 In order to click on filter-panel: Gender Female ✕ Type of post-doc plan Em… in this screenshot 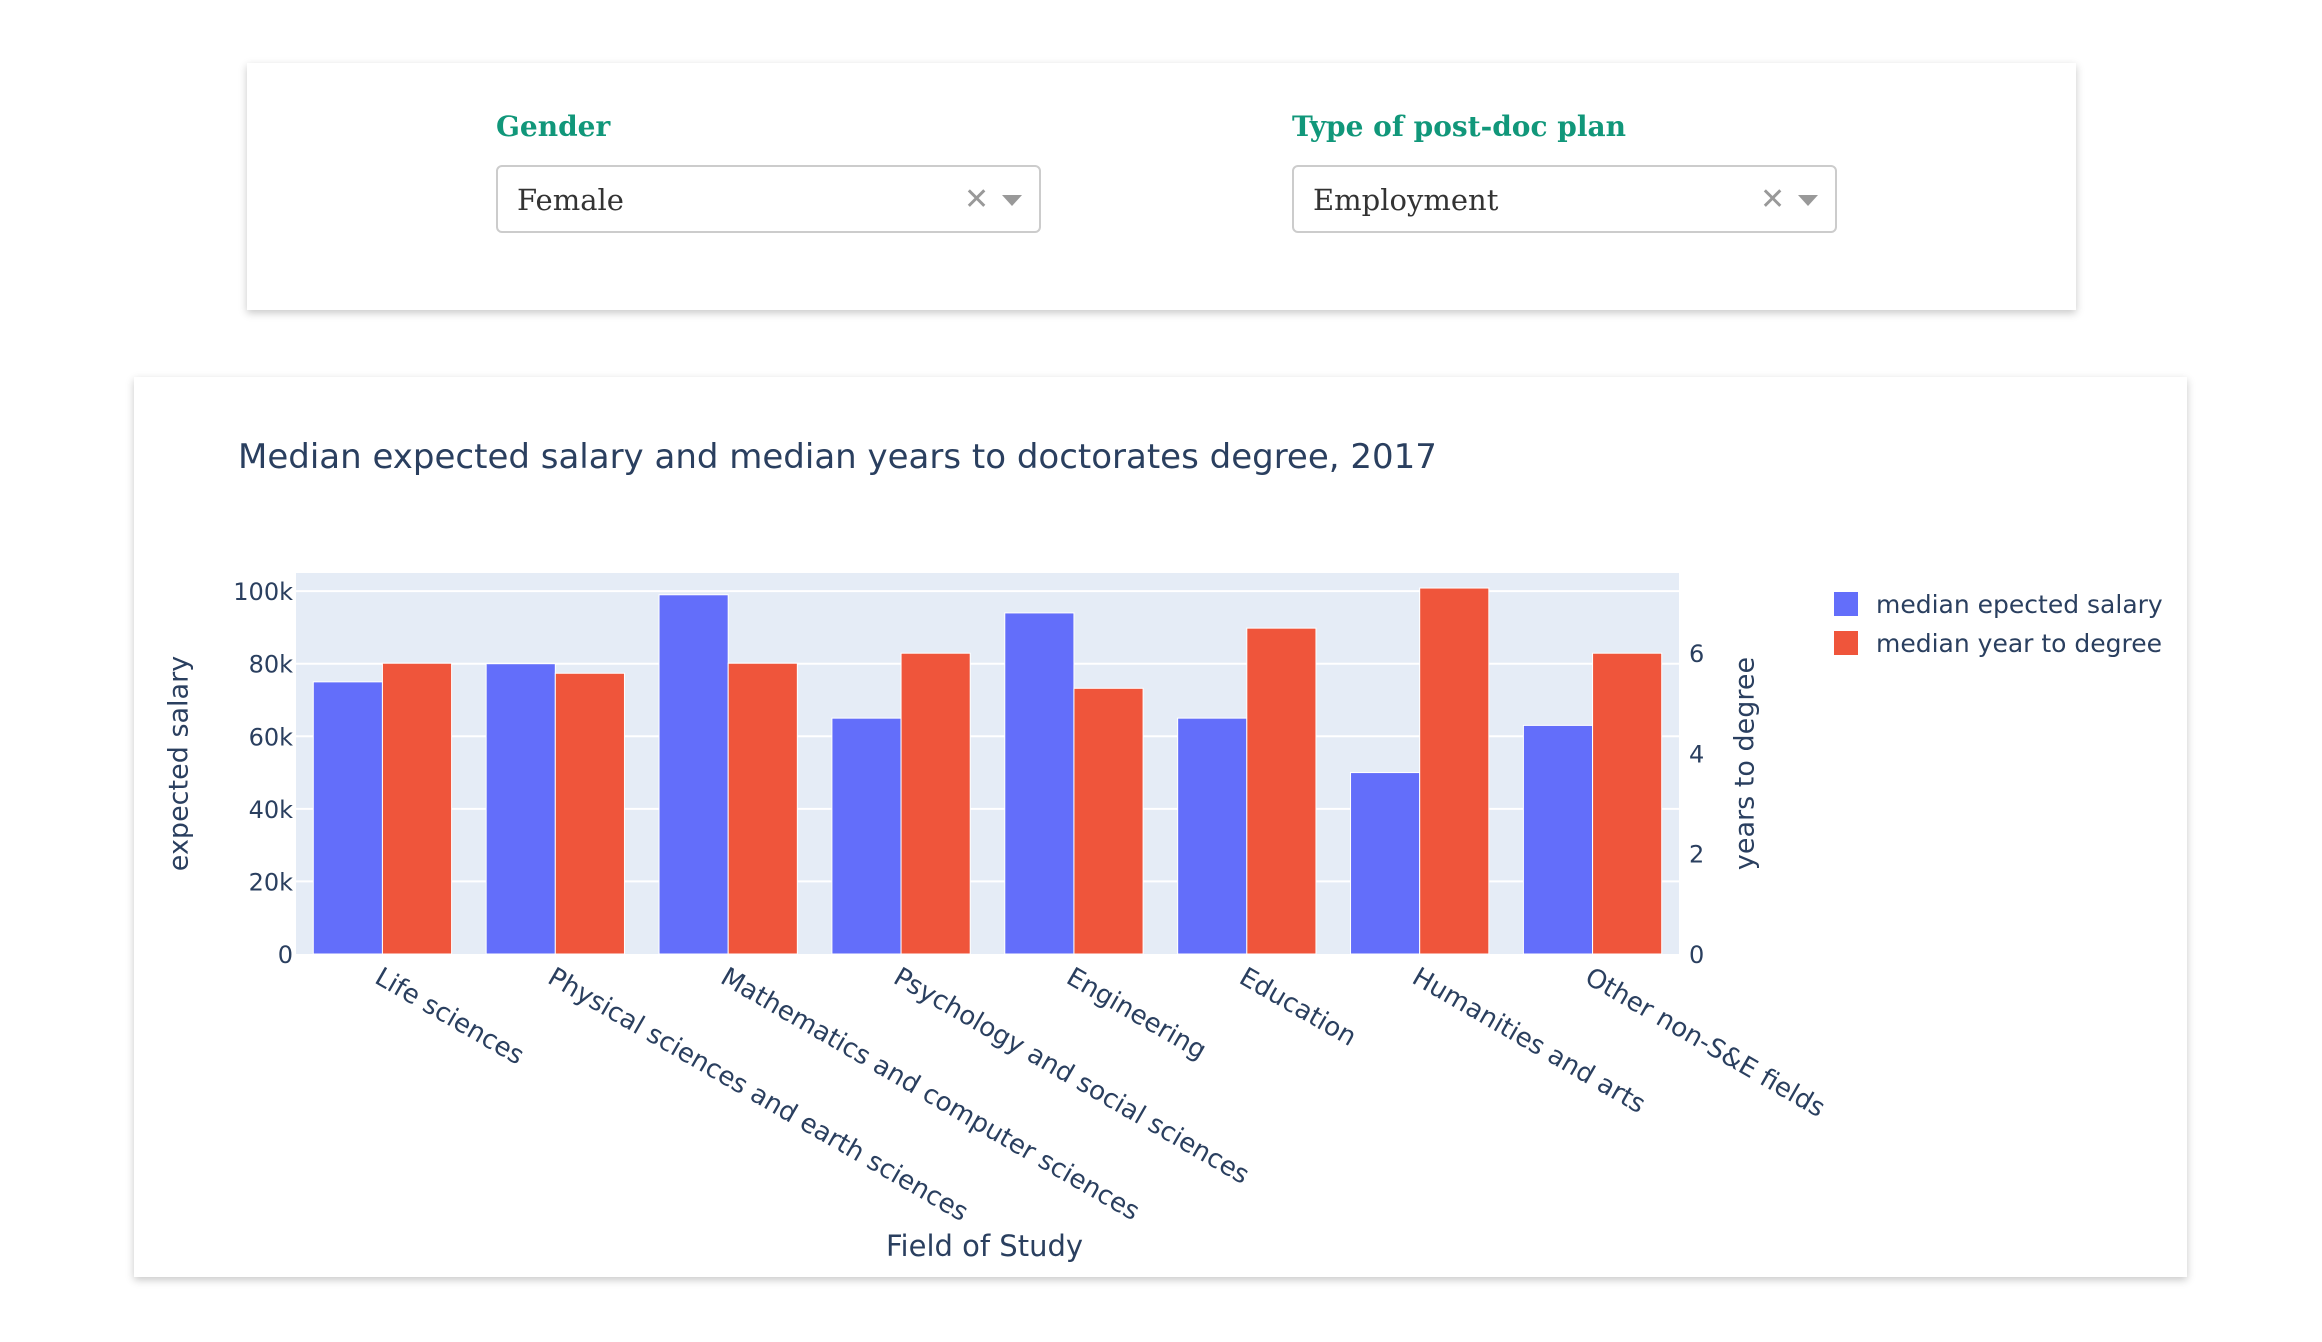, I will do `click(1161, 186)`.